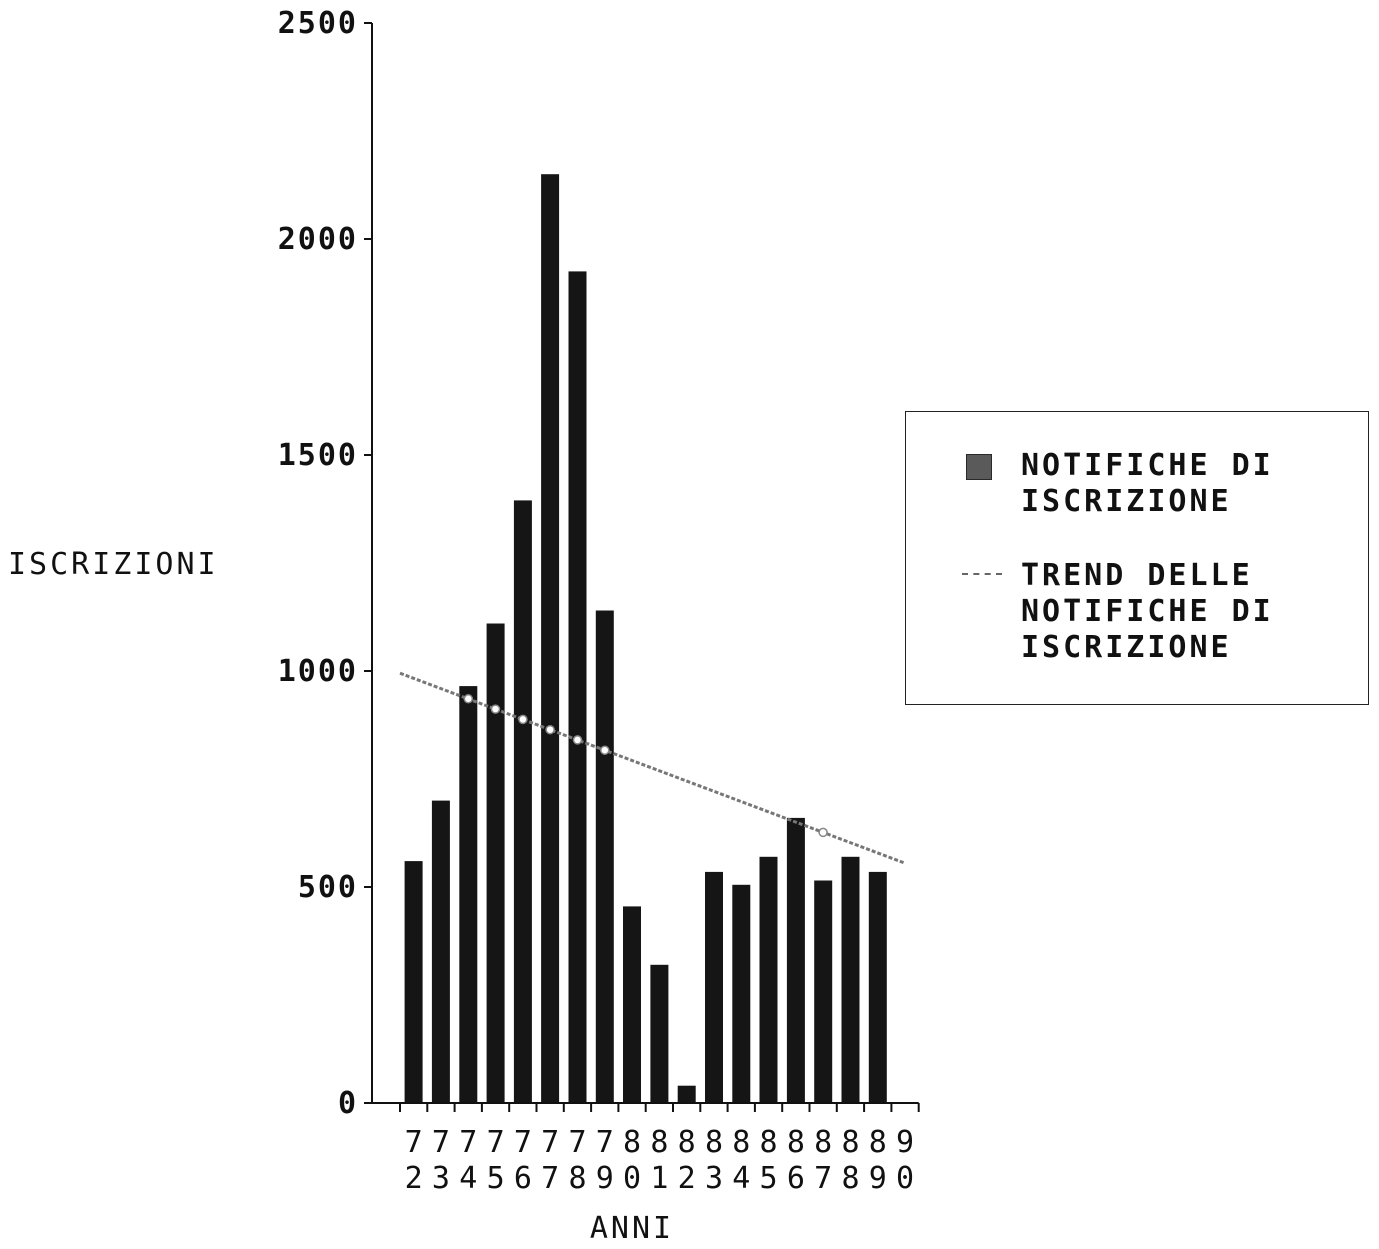  I want to click on y-axis-title: ISCRIZIONI, so click(113, 564).